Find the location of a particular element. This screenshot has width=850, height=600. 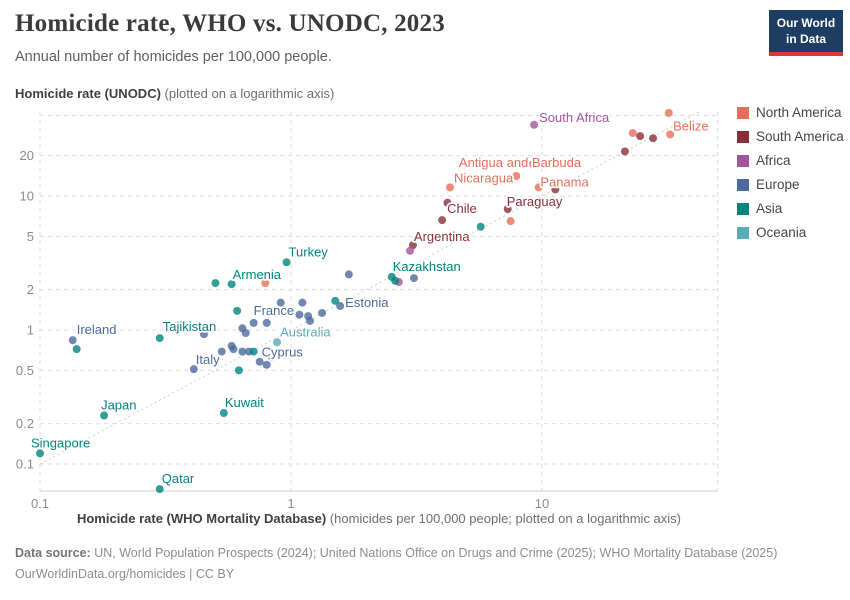

country-label: Kazakhstan is located at coordinates (426, 266).